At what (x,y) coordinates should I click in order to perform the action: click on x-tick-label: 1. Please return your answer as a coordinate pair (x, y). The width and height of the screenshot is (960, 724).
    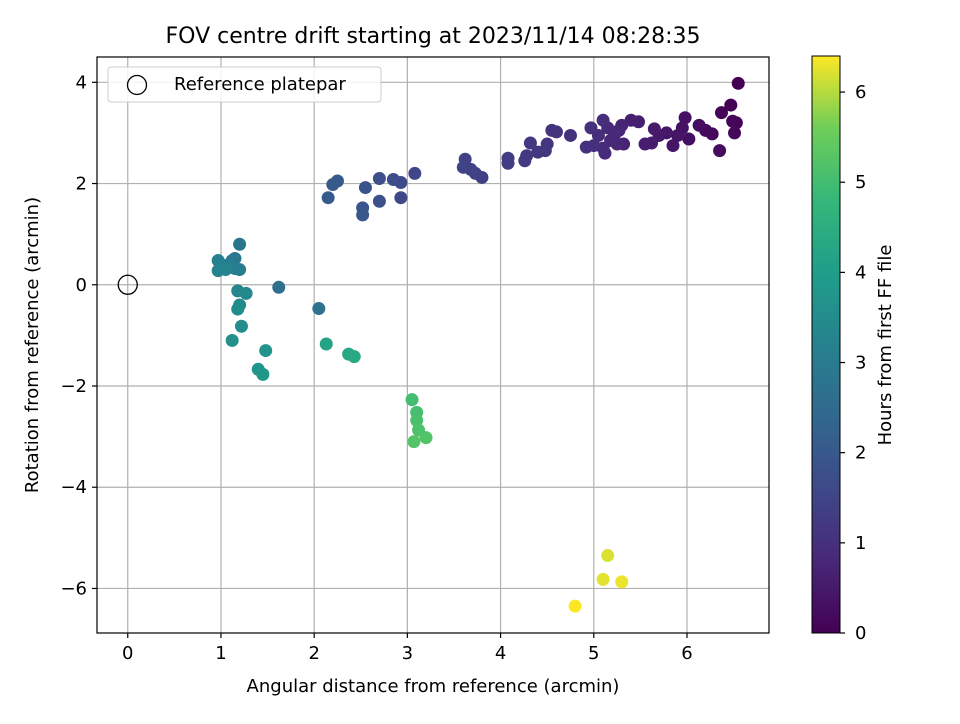
    Looking at the image, I should click on (220, 653).